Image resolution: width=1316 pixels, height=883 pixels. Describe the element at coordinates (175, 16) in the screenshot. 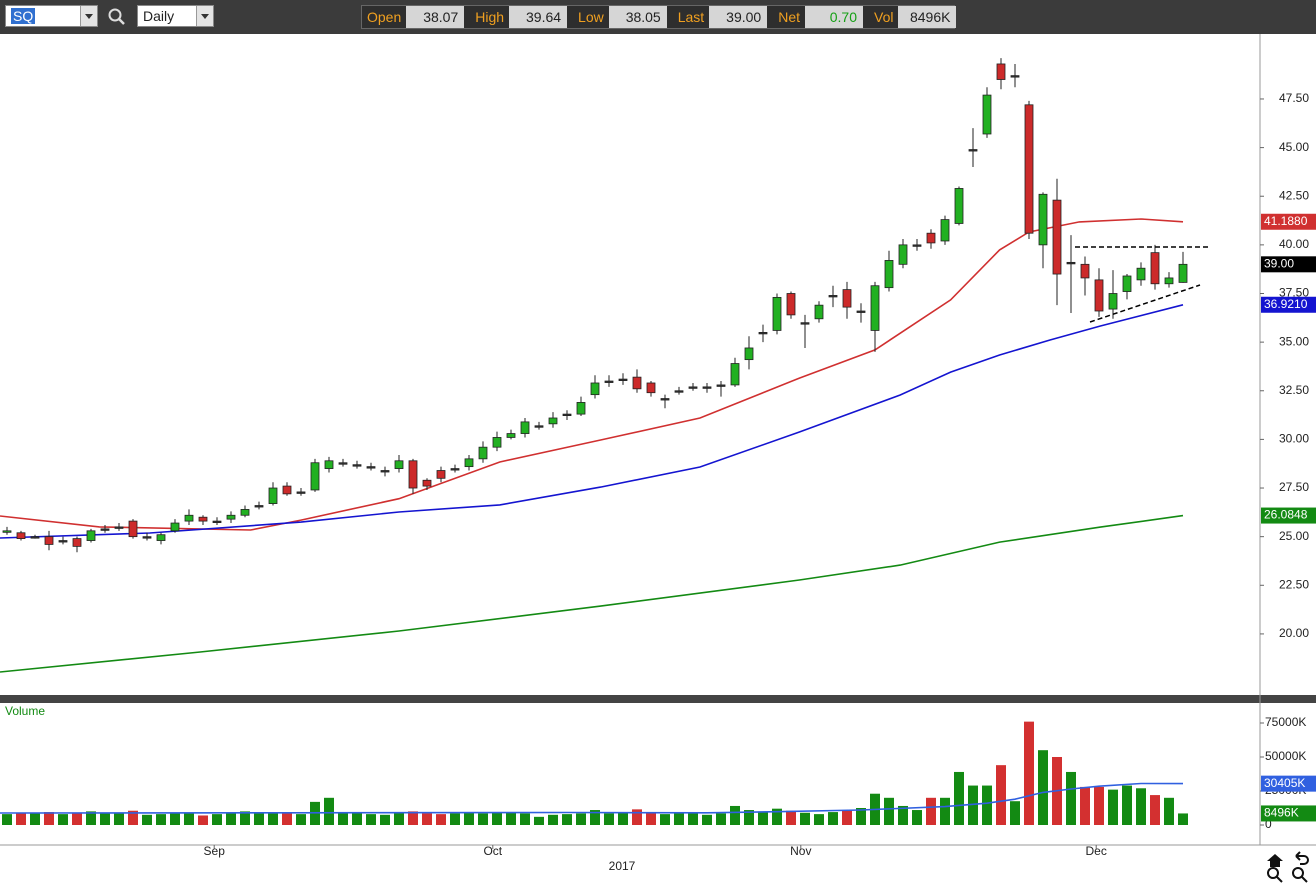

I see `interval-box: Daily` at that location.